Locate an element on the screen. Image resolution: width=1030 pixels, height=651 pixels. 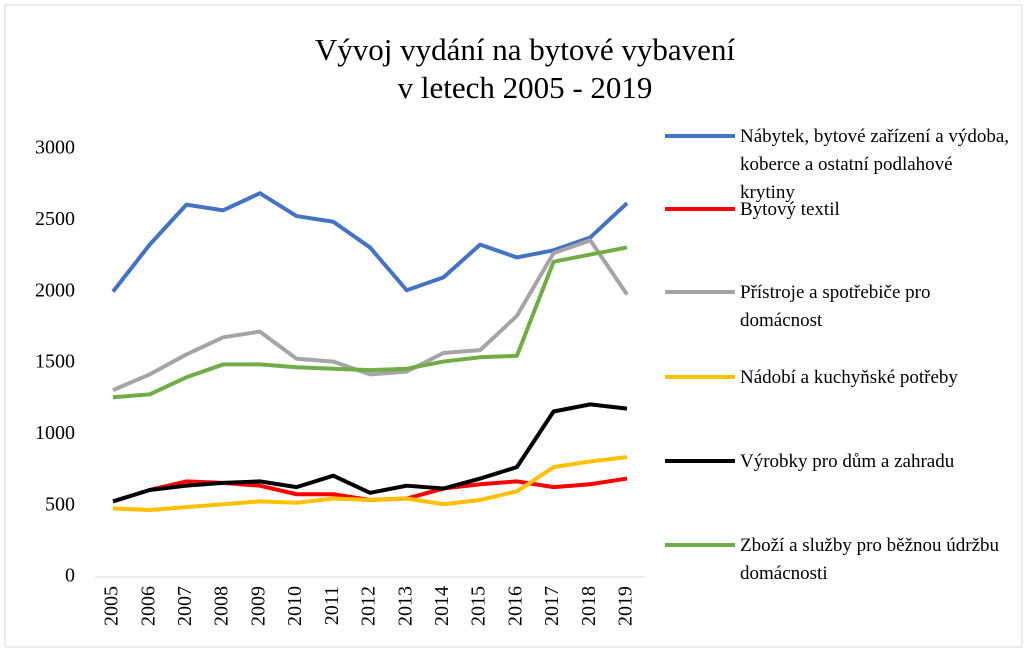
x-tick-label: 2016 is located at coordinates (515, 606).